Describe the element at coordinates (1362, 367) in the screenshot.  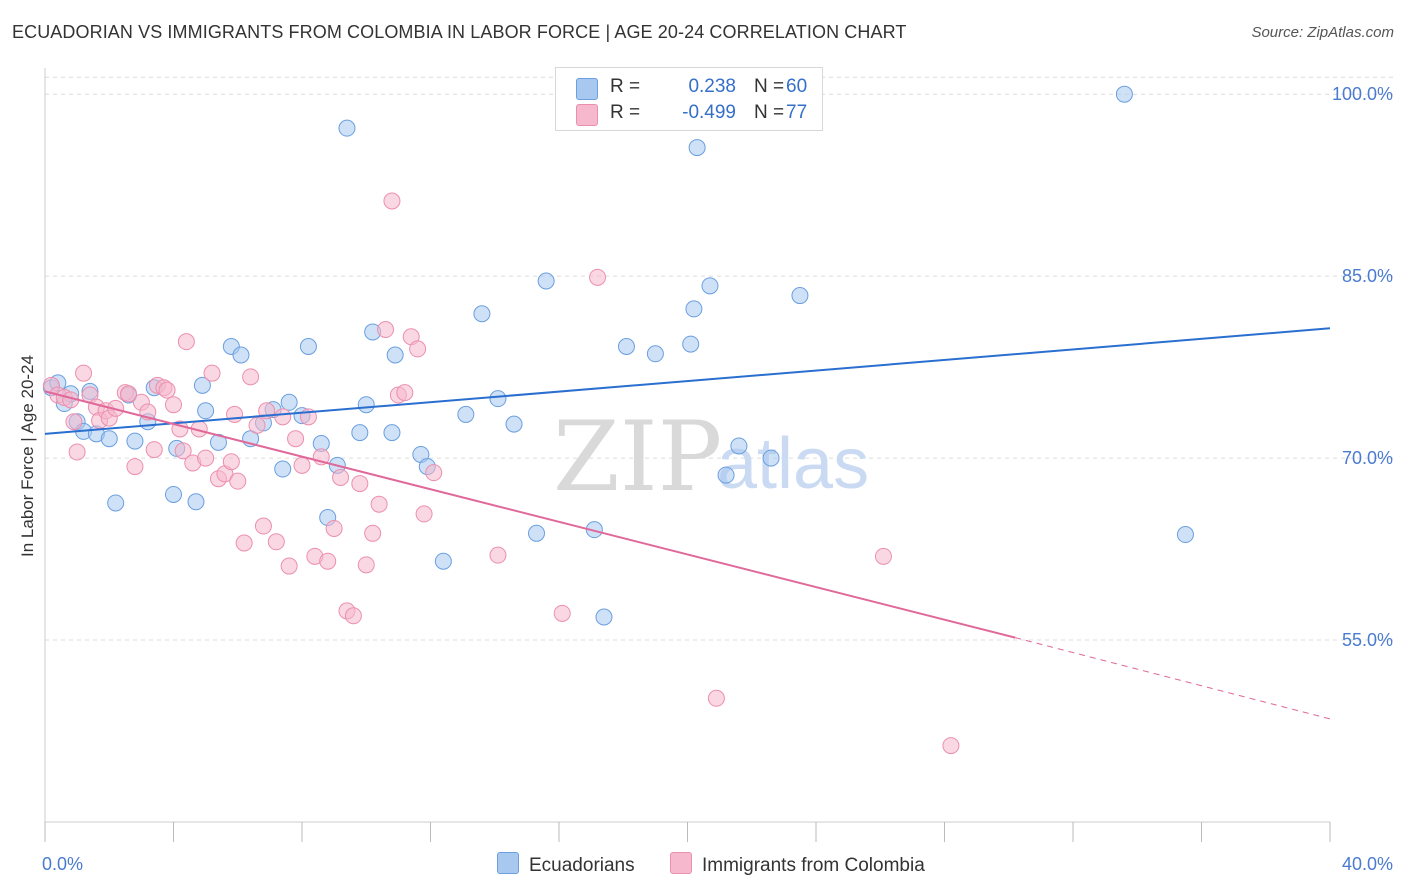
I see `y-tick-labels: 55.0% 70.0% 85.0% 100.0%` at that location.